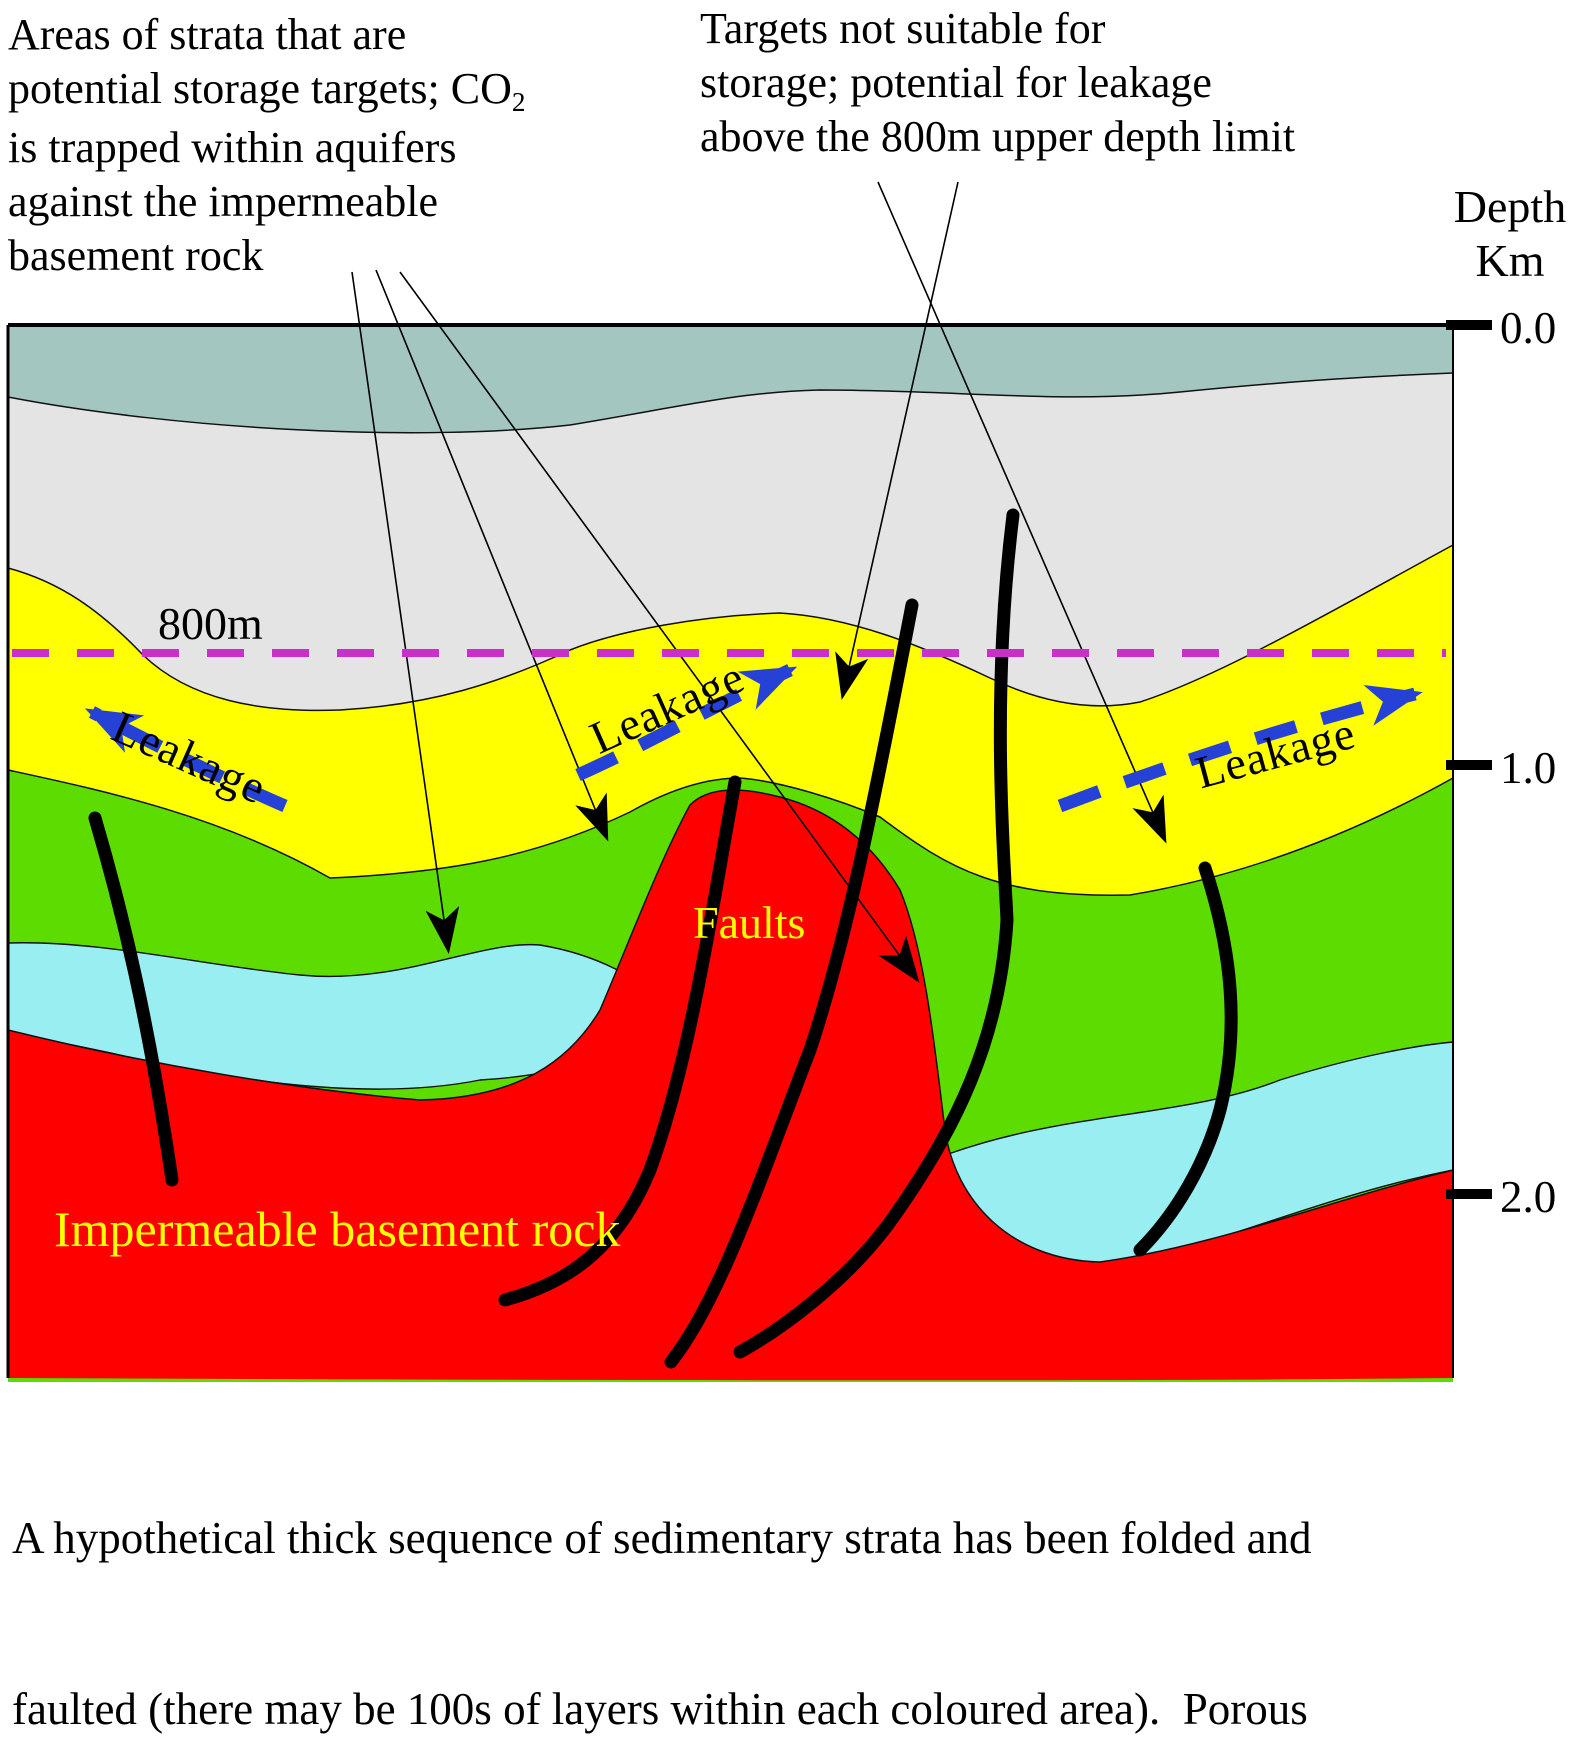 The width and height of the screenshot is (1575, 1747). Describe the element at coordinates (1510, 234) in the screenshot. I see `depth-axis-title: Depth Km` at that location.